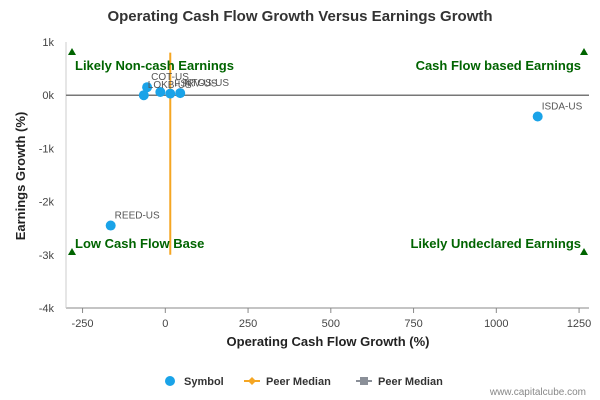 The width and height of the screenshot is (600, 400). What do you see at coordinates (48, 43) in the screenshot?
I see `y-tick-label: 1k` at bounding box center [48, 43].